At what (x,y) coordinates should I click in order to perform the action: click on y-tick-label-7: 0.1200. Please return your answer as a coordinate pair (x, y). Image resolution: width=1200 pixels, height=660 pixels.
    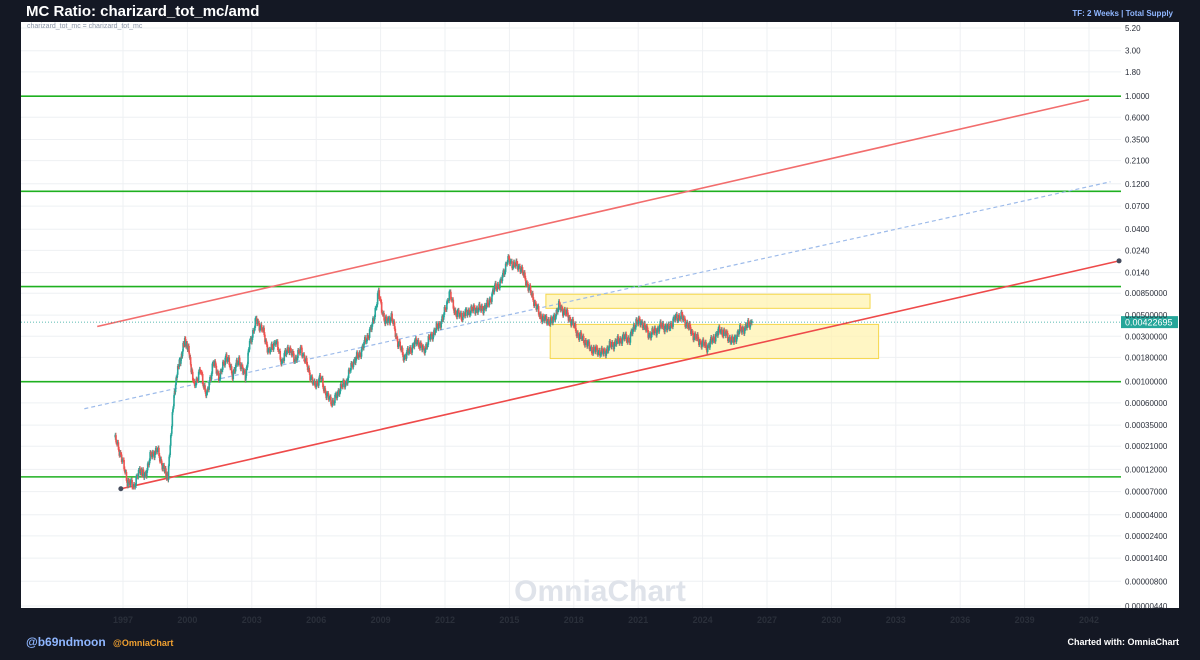
    Looking at the image, I should click on (1137, 184).